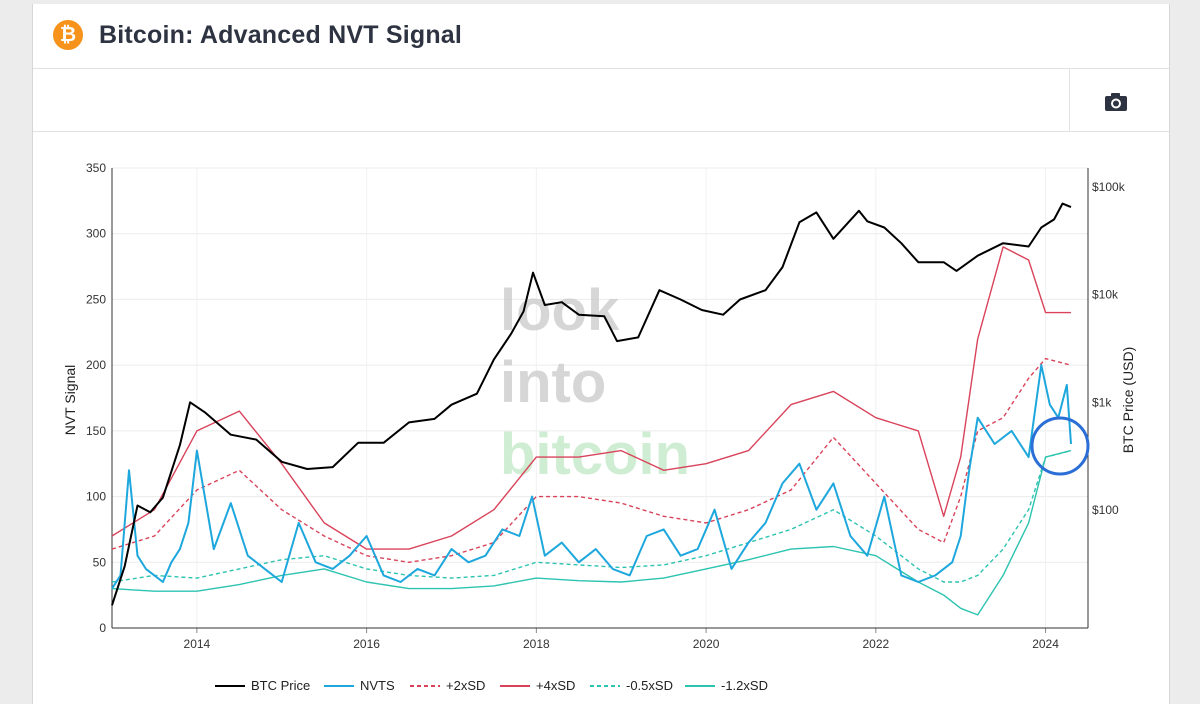  What do you see at coordinates (1105, 295) in the screenshot?
I see `y-right-tick-label: $10k` at bounding box center [1105, 295].